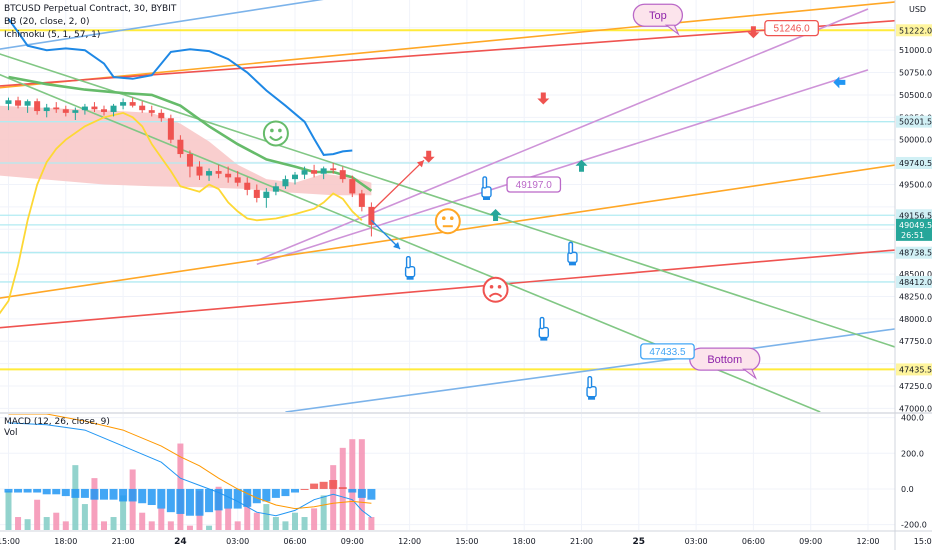  I want to click on callout-tail, so click(672, 30).